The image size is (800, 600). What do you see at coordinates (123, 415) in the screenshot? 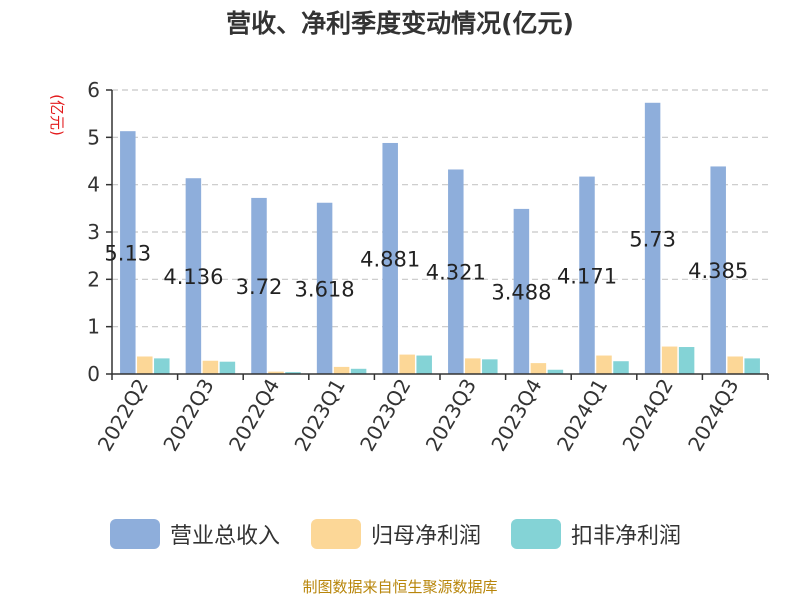
I see `x-tick-label: 2022Q2` at bounding box center [123, 415].